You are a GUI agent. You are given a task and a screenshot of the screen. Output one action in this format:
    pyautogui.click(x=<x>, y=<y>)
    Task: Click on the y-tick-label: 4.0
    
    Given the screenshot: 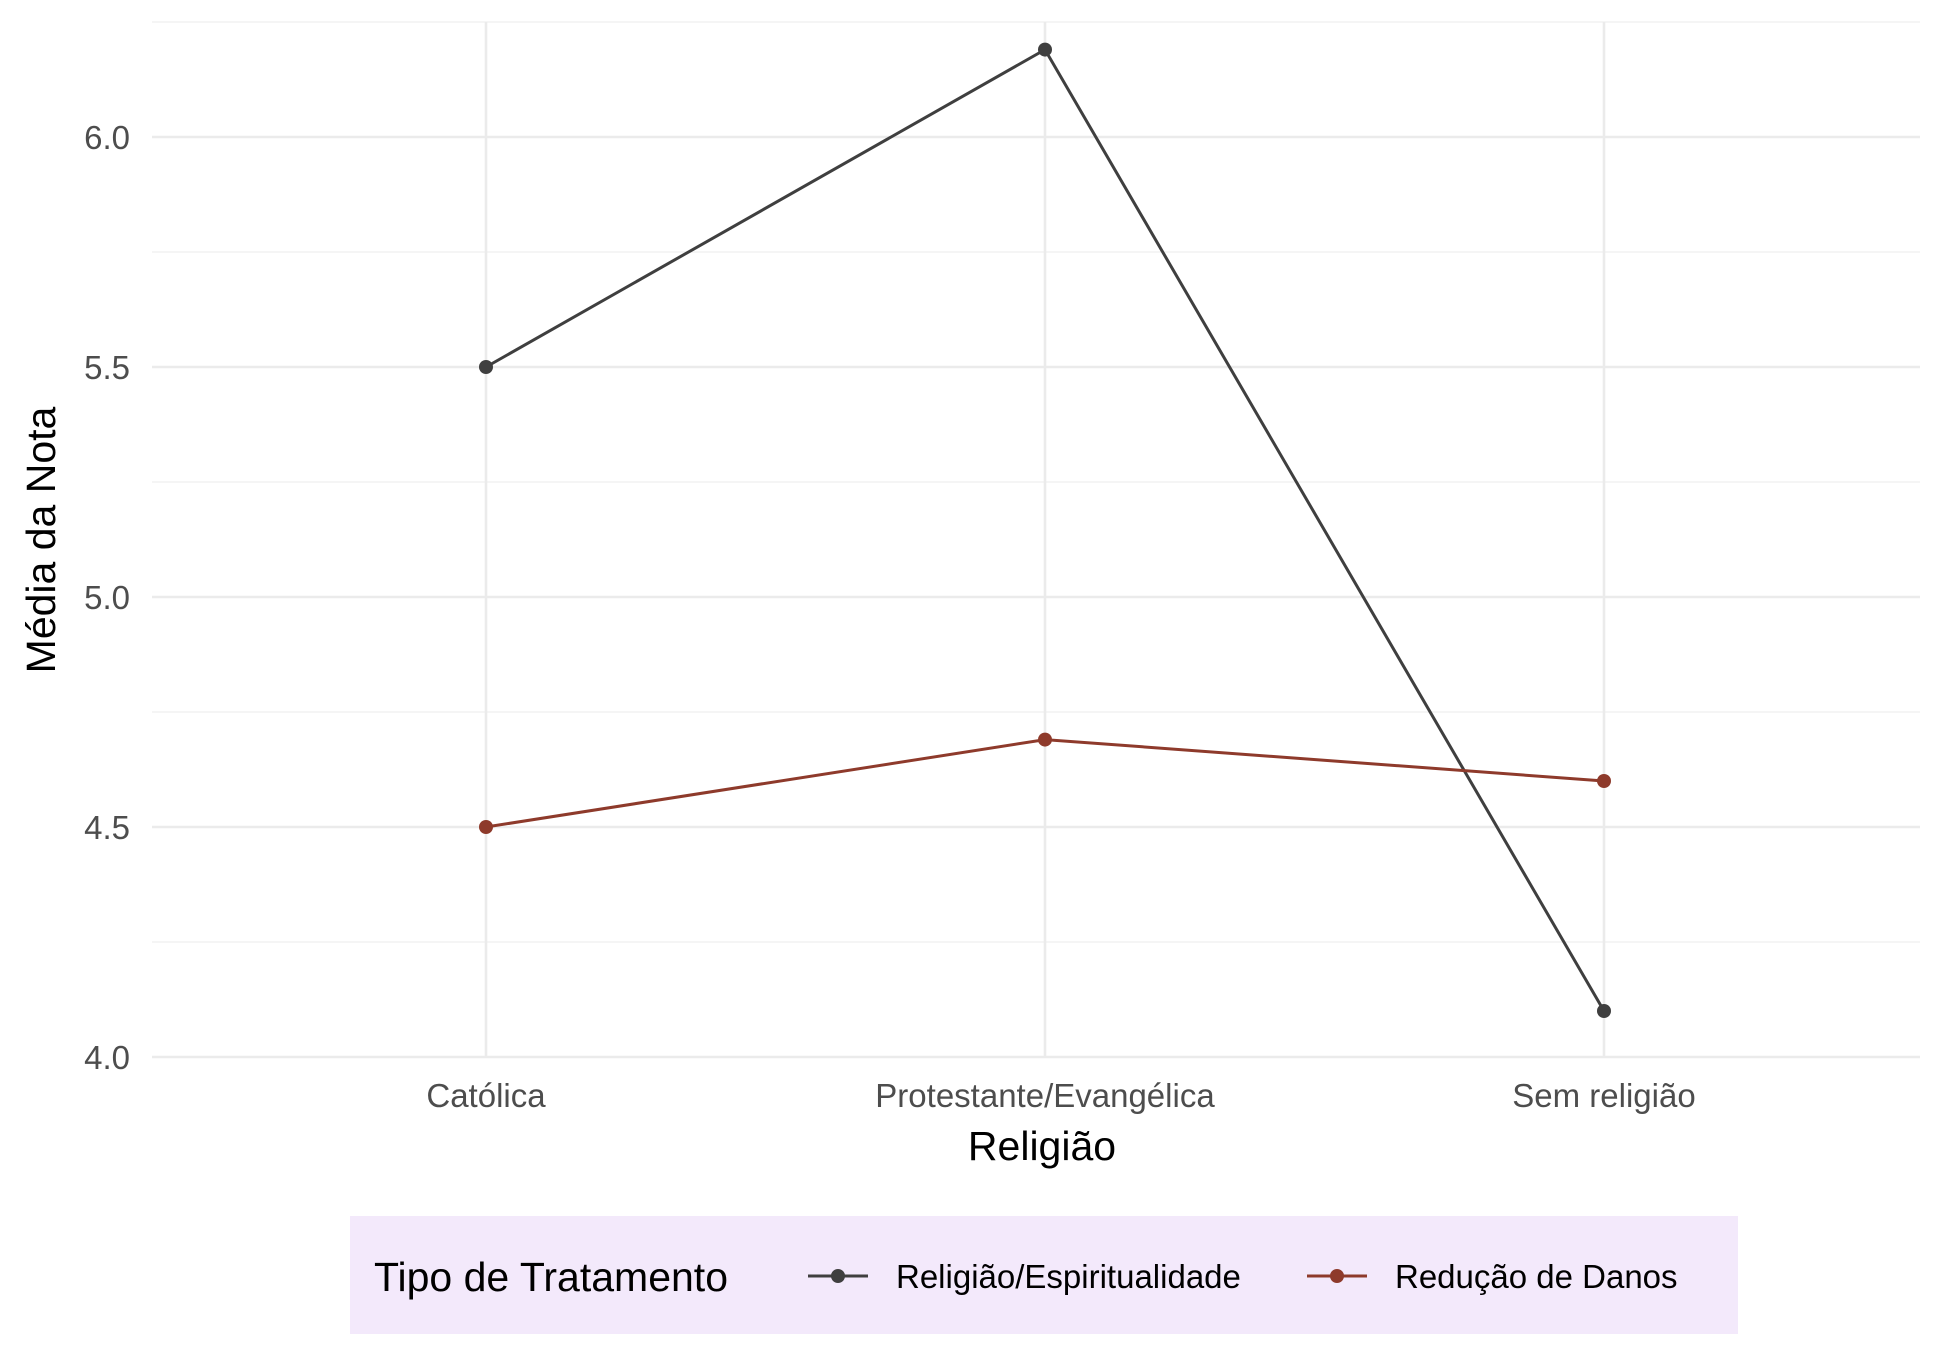 What is the action you would take?
    pyautogui.click(x=107, y=1057)
    